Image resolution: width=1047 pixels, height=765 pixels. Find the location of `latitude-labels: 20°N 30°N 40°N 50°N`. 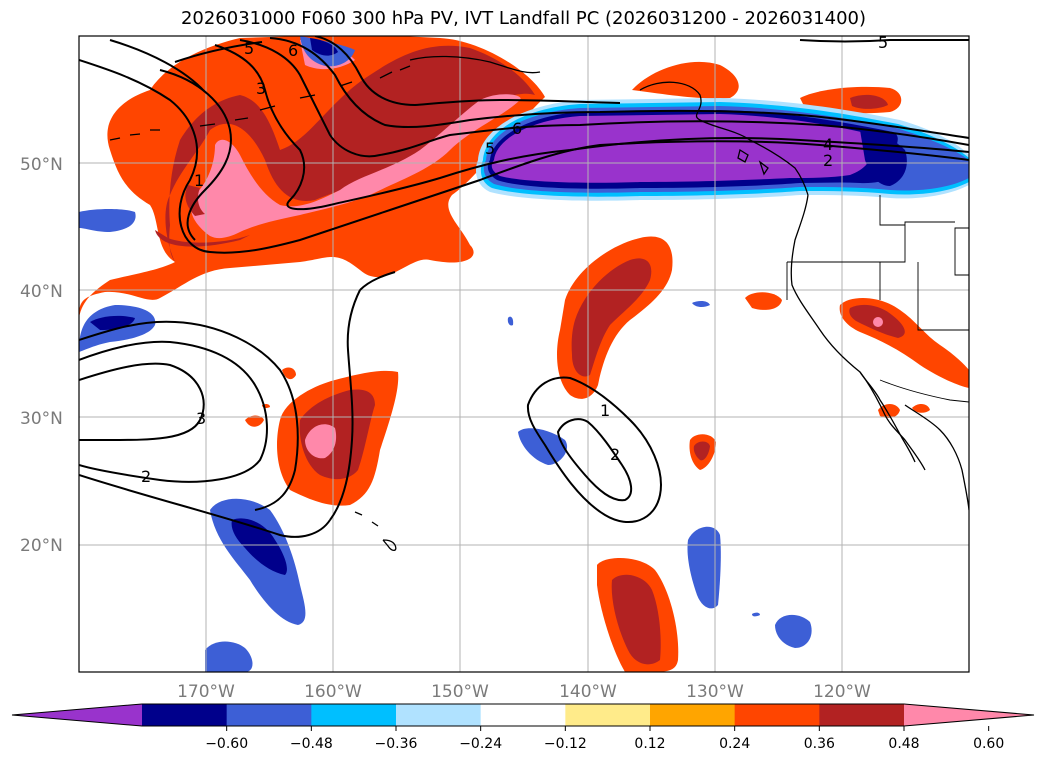

latitude-labels: 20°N 30°N 40°N 50°N is located at coordinates (41, 355).